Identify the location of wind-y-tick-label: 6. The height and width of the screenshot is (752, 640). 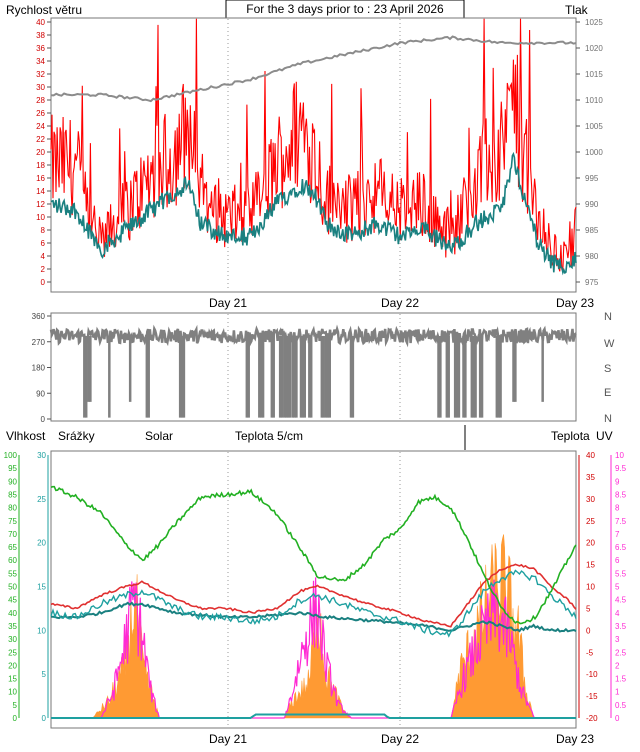
(43, 243).